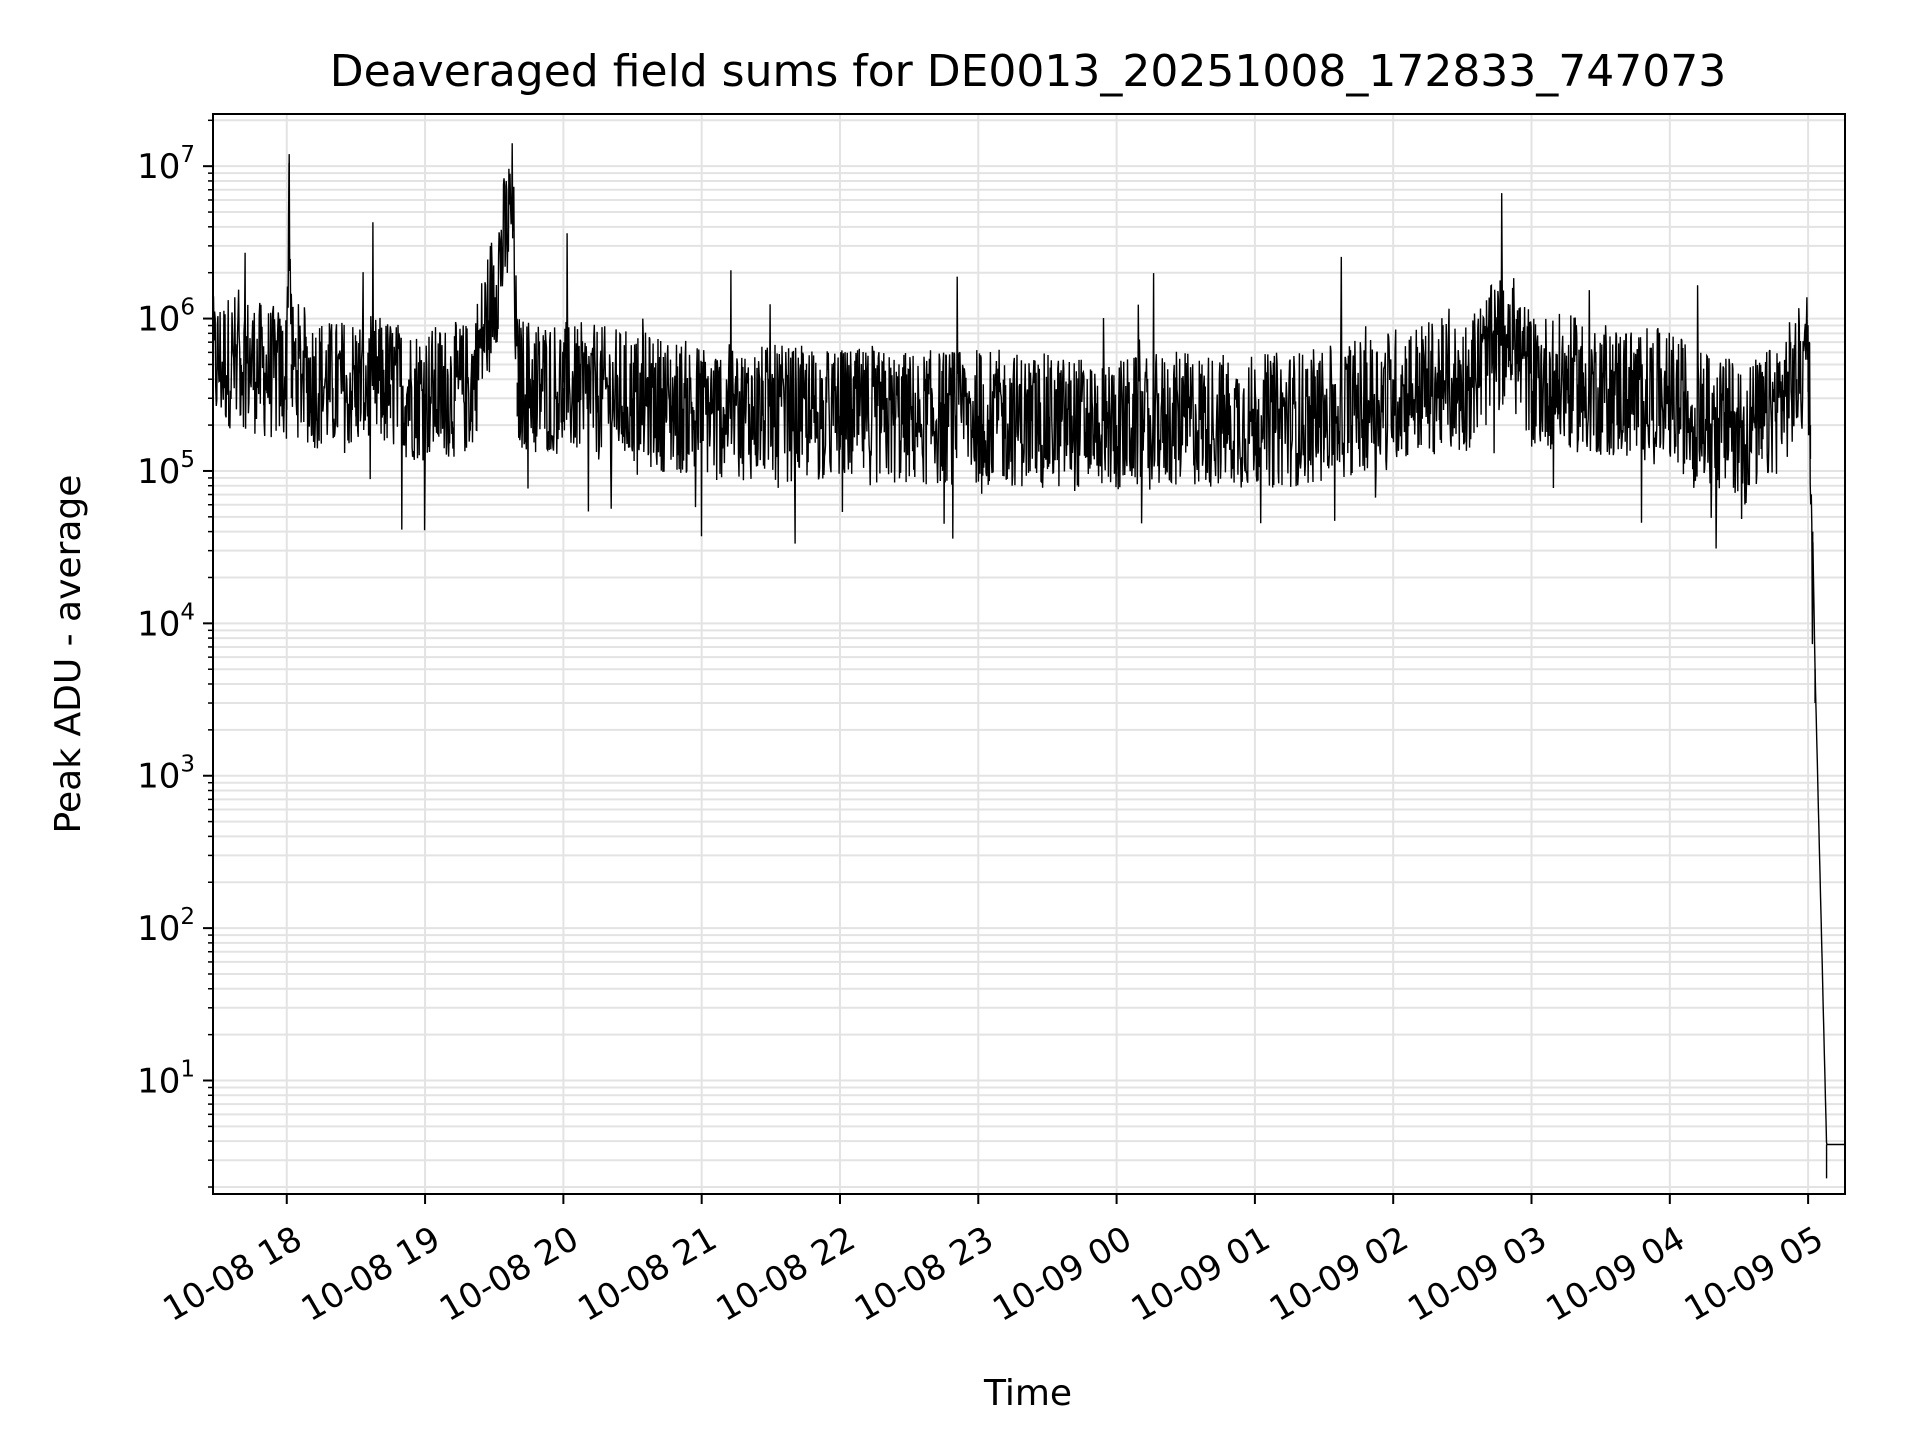  I want to click on y-axis-ticks: 10¹ 10² 10³ 10⁴ 10⁵ 10⁶ 10⁷, so click(175, 653).